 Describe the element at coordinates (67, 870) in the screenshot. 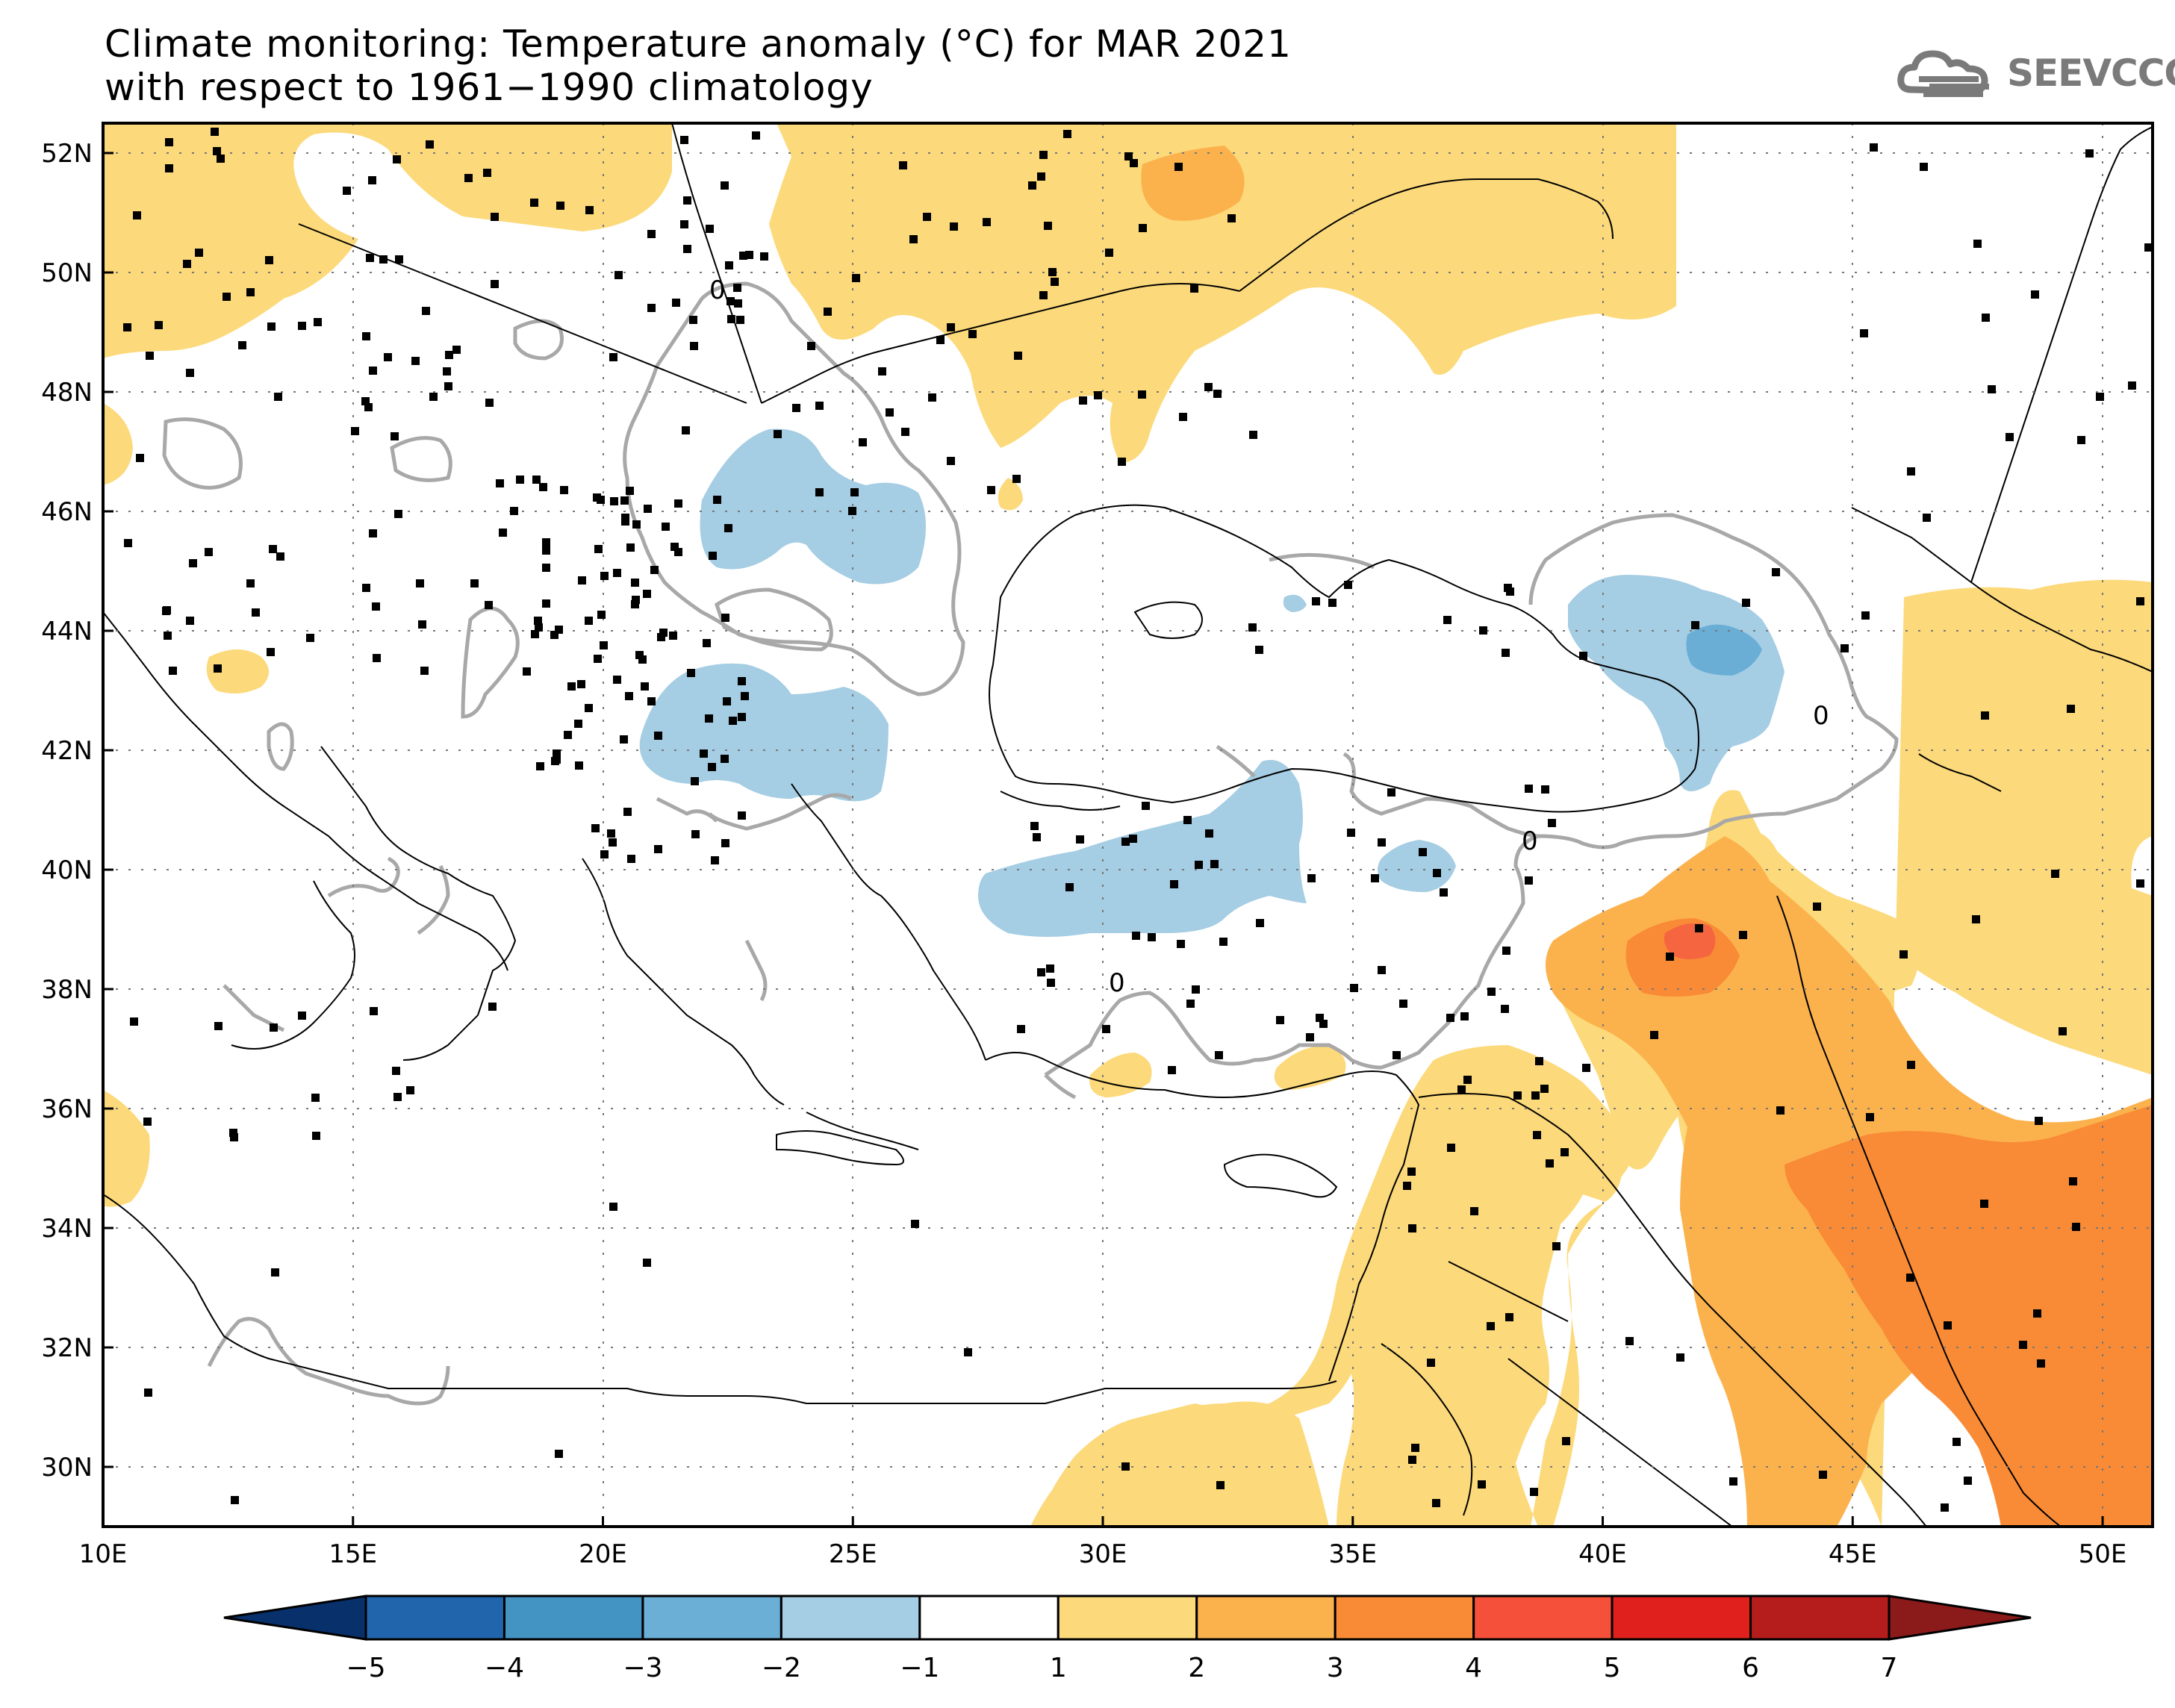

I see `lat-tick-label: 40N` at that location.